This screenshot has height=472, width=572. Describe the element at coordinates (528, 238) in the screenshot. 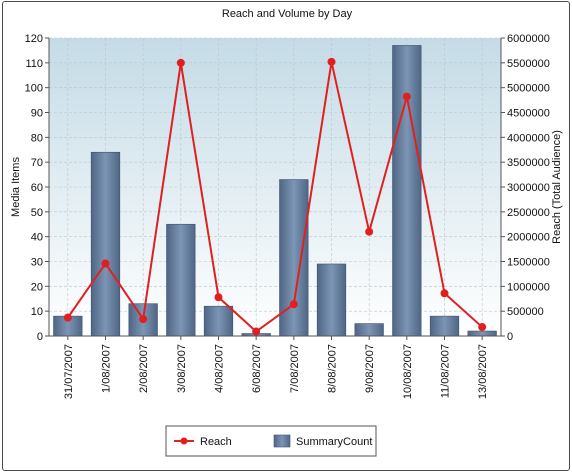

I see `right-tick-label: 2000000` at that location.